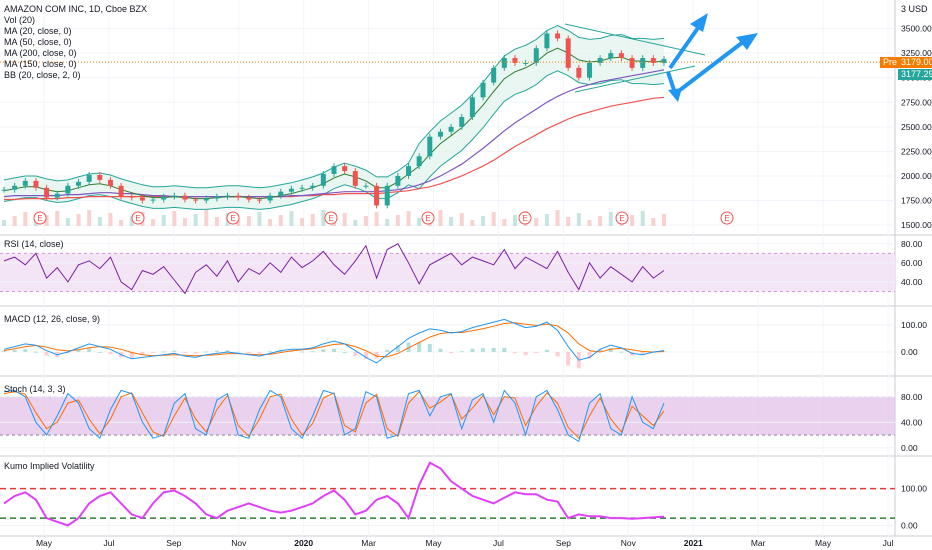 The width and height of the screenshot is (932, 550). I want to click on price-tick-label: 2000.00, so click(916, 176).